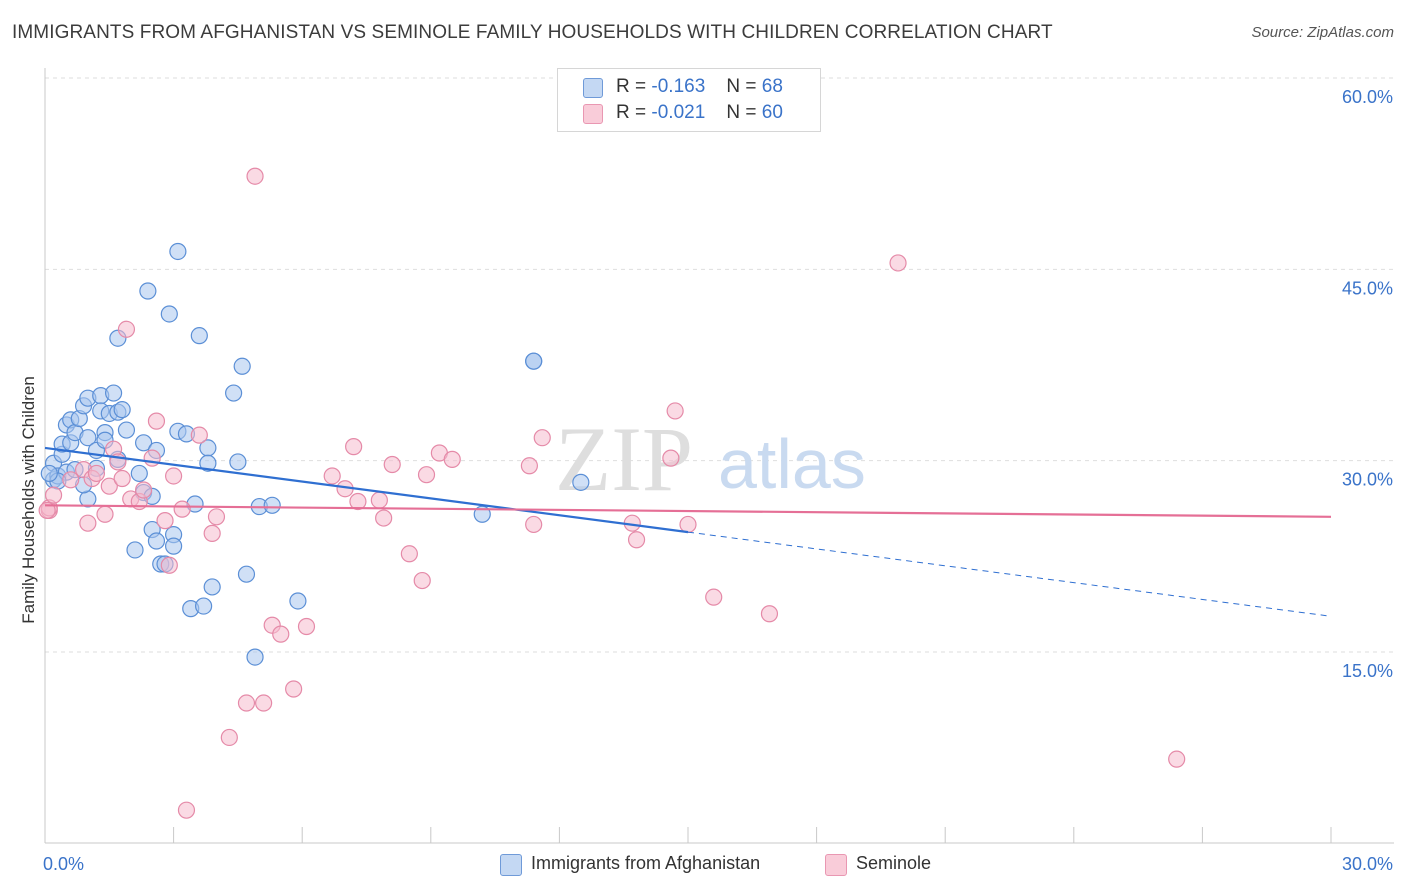 This screenshot has width=1406, height=892. I want to click on r-value: -0.021, so click(678, 112).